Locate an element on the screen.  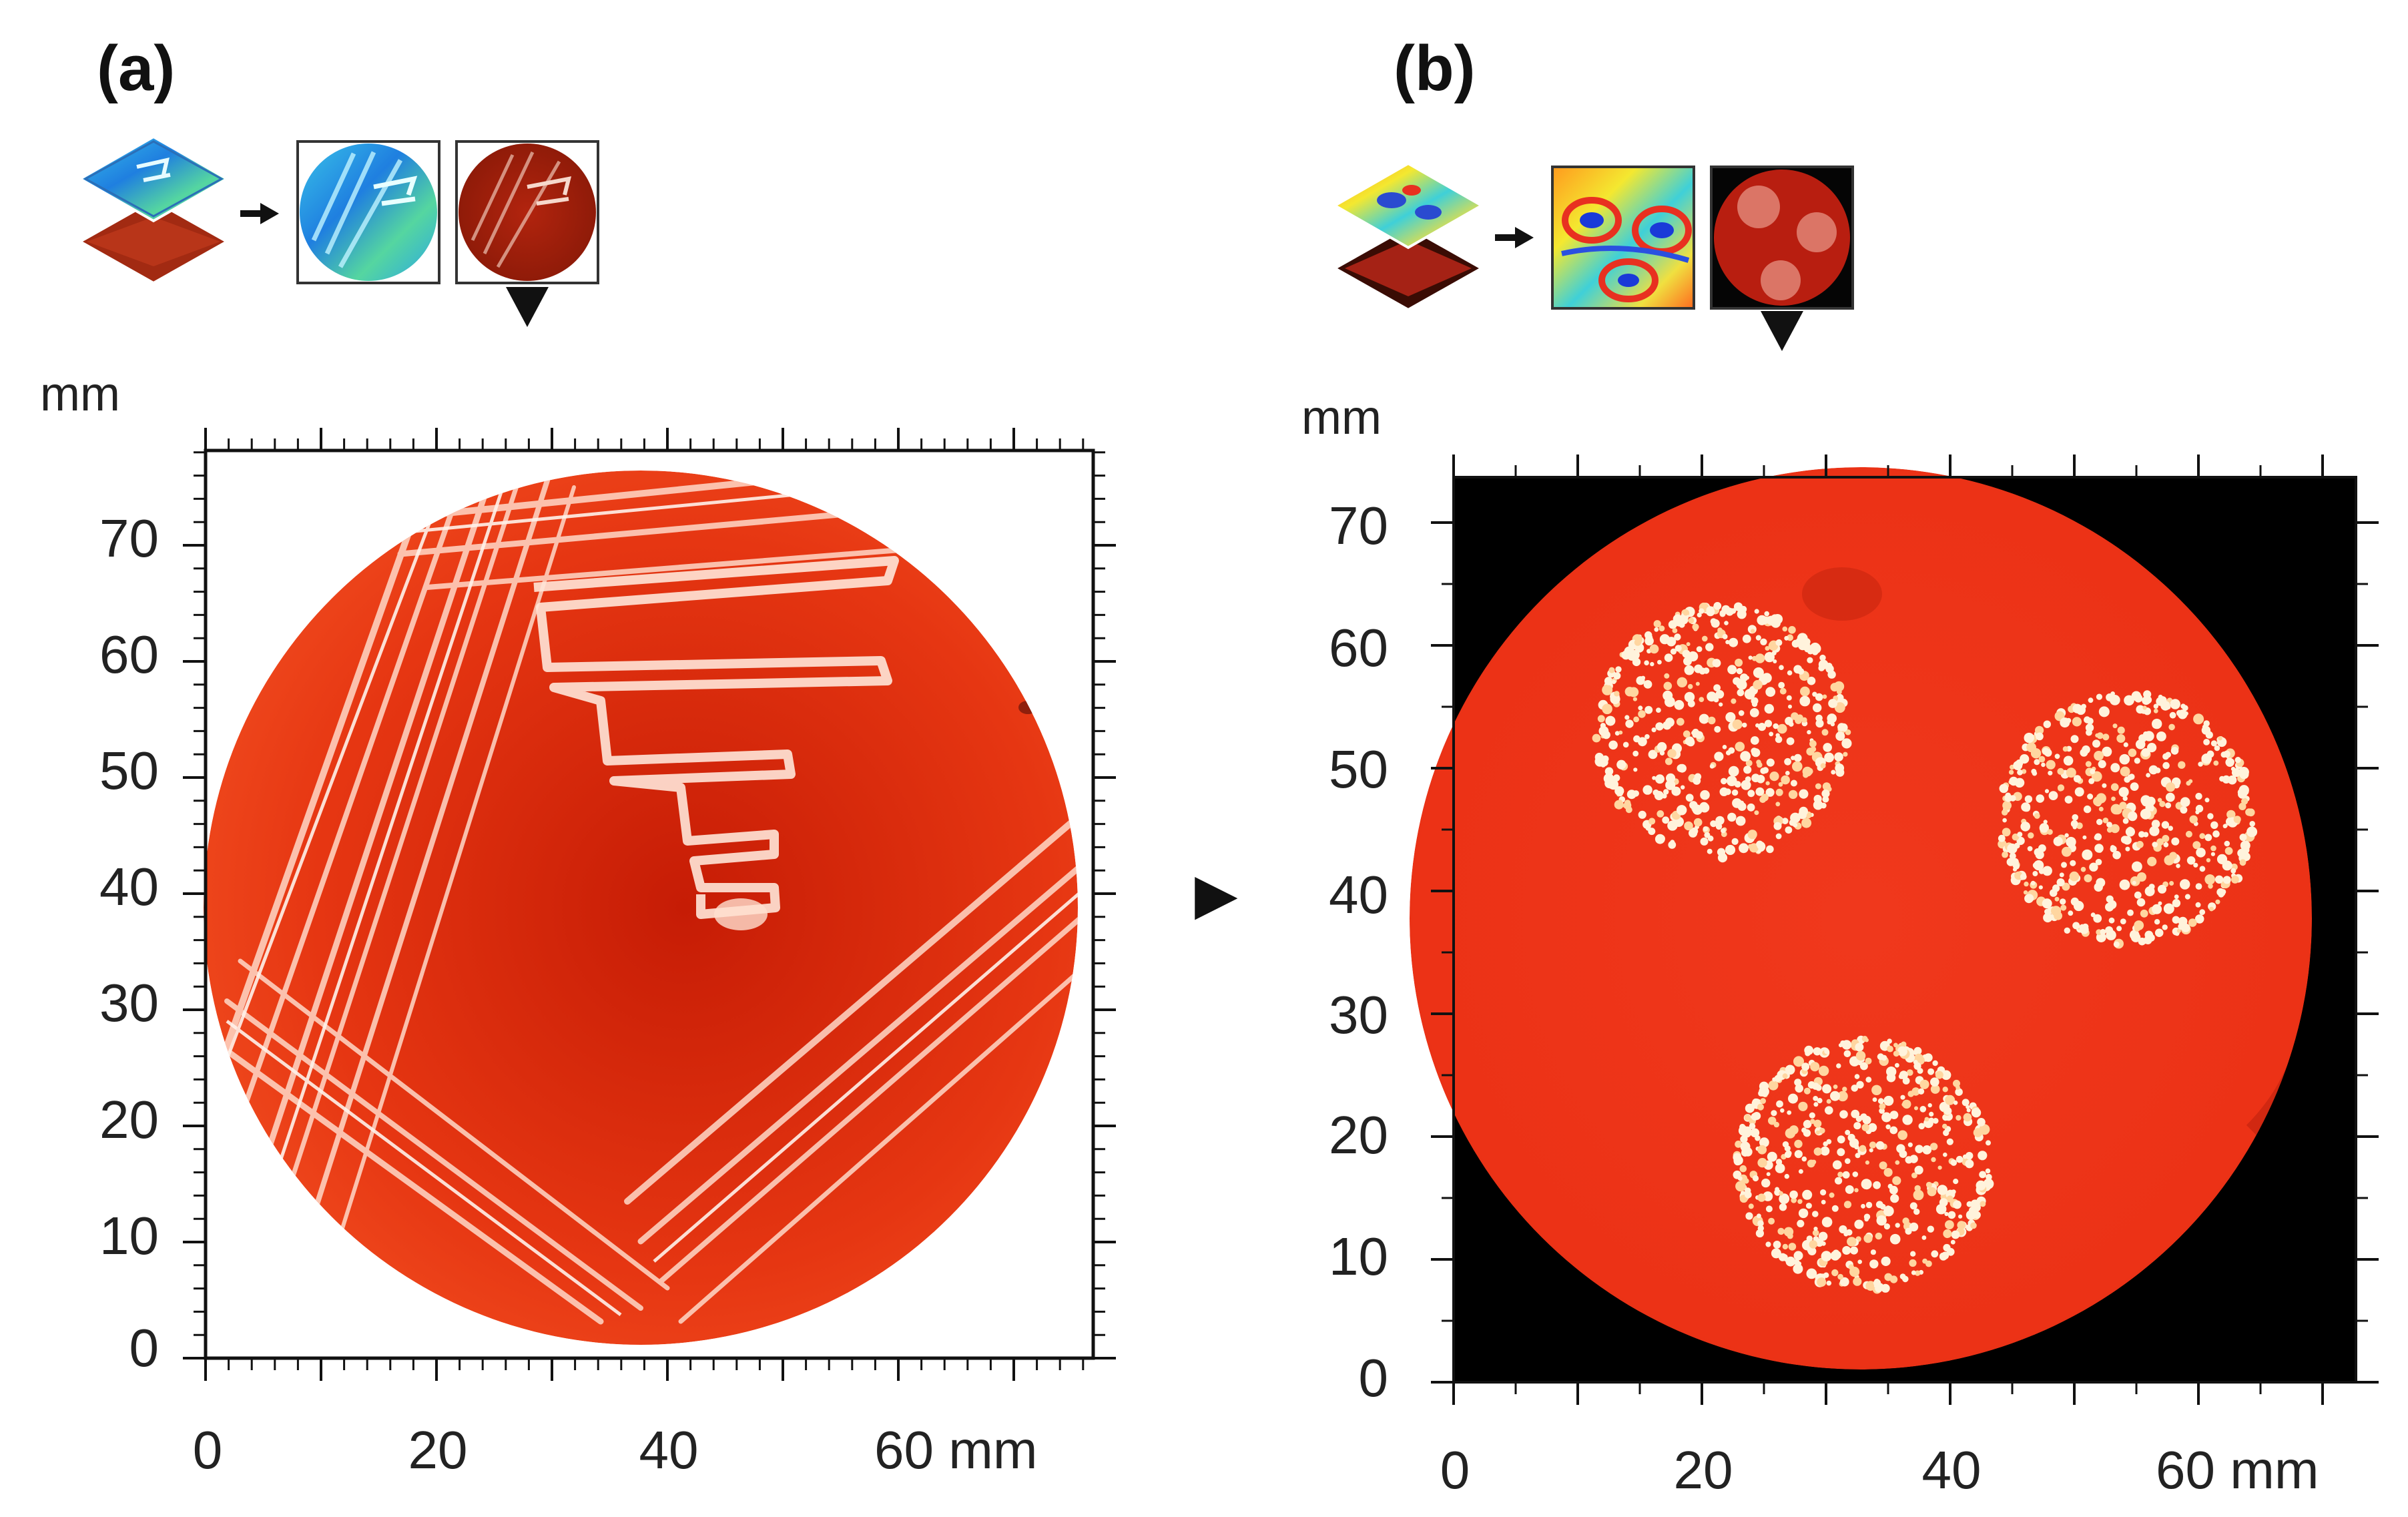
panel-a-x-tick-label: 20 is located at coordinates (438, 1450).